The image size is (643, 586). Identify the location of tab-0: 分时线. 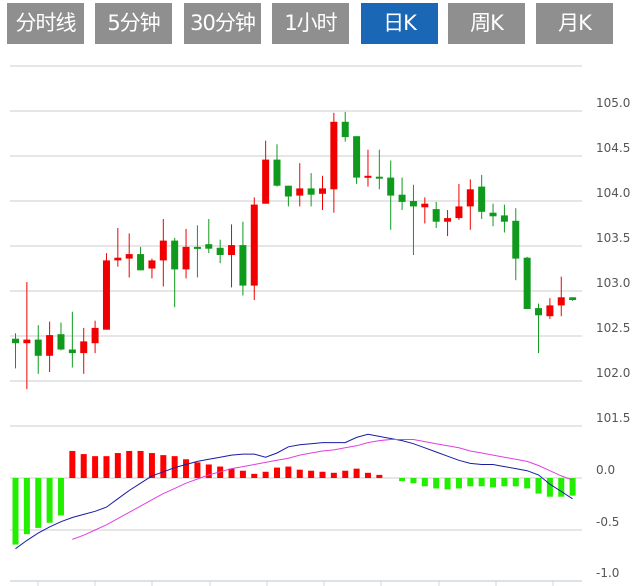
(45, 23).